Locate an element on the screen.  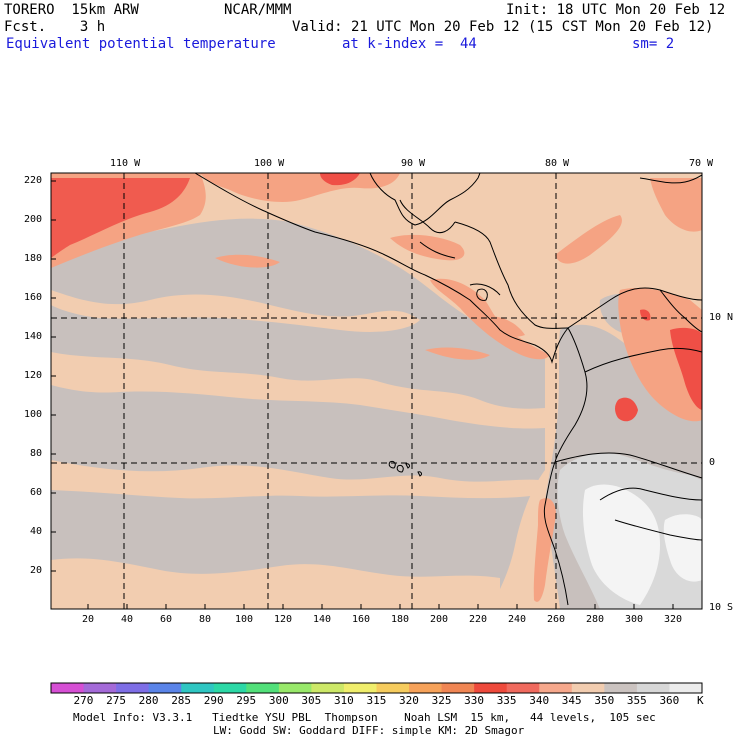
x-tick-label: 20 is located at coordinates (88, 619).